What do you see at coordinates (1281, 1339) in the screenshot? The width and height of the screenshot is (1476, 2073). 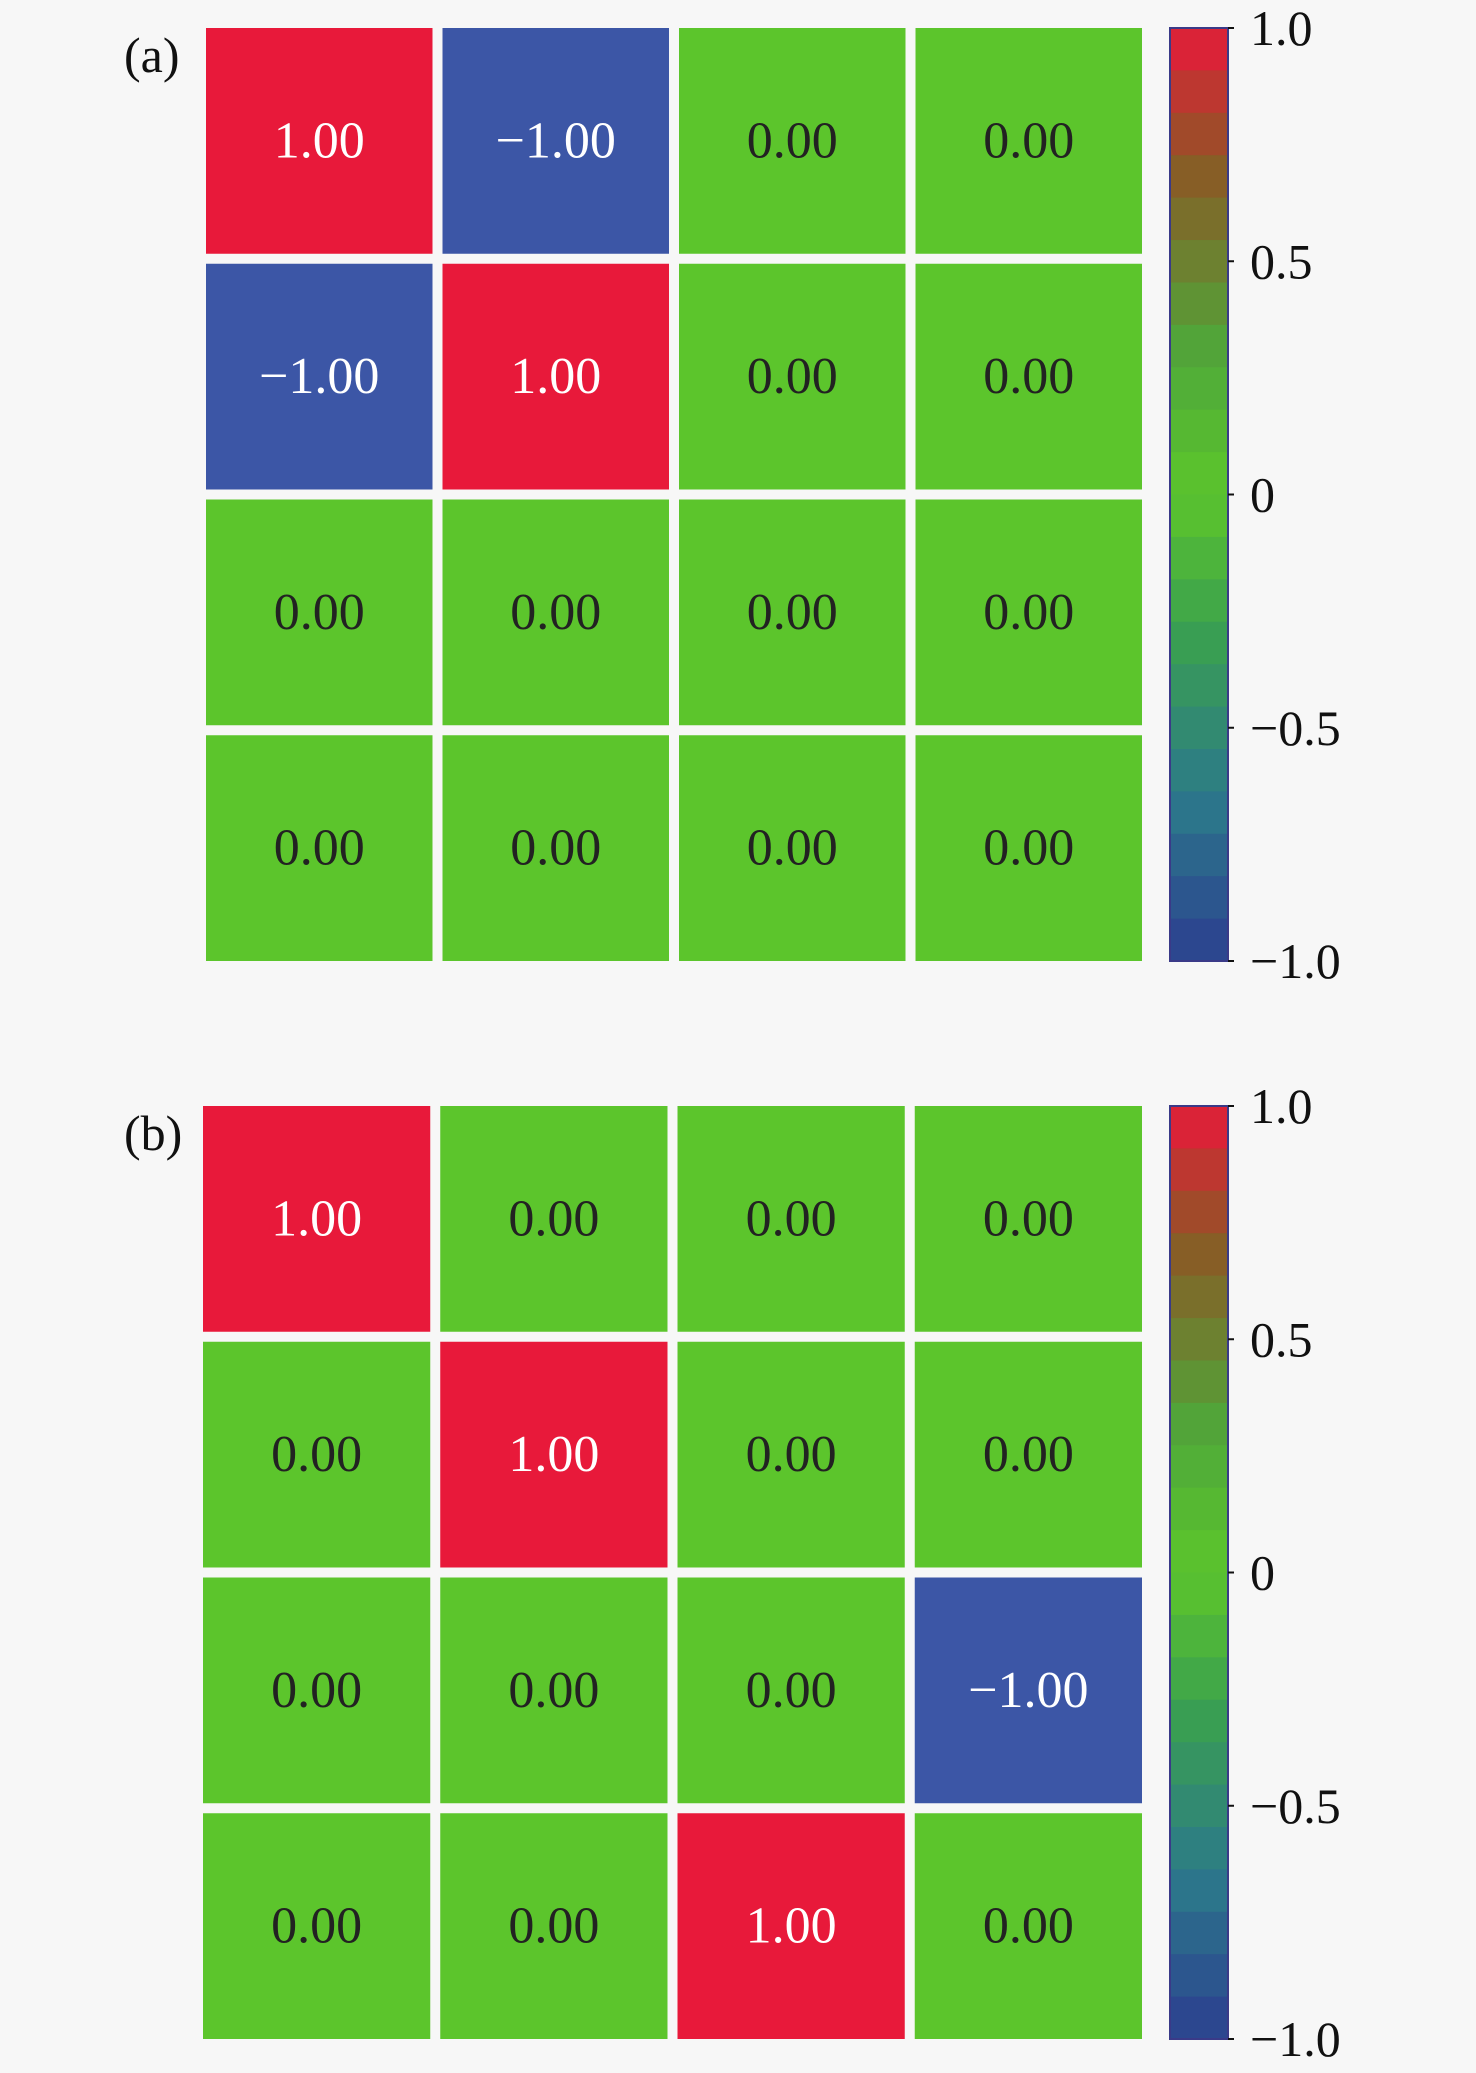 I see `colorbar-tick-label: 0.5` at bounding box center [1281, 1339].